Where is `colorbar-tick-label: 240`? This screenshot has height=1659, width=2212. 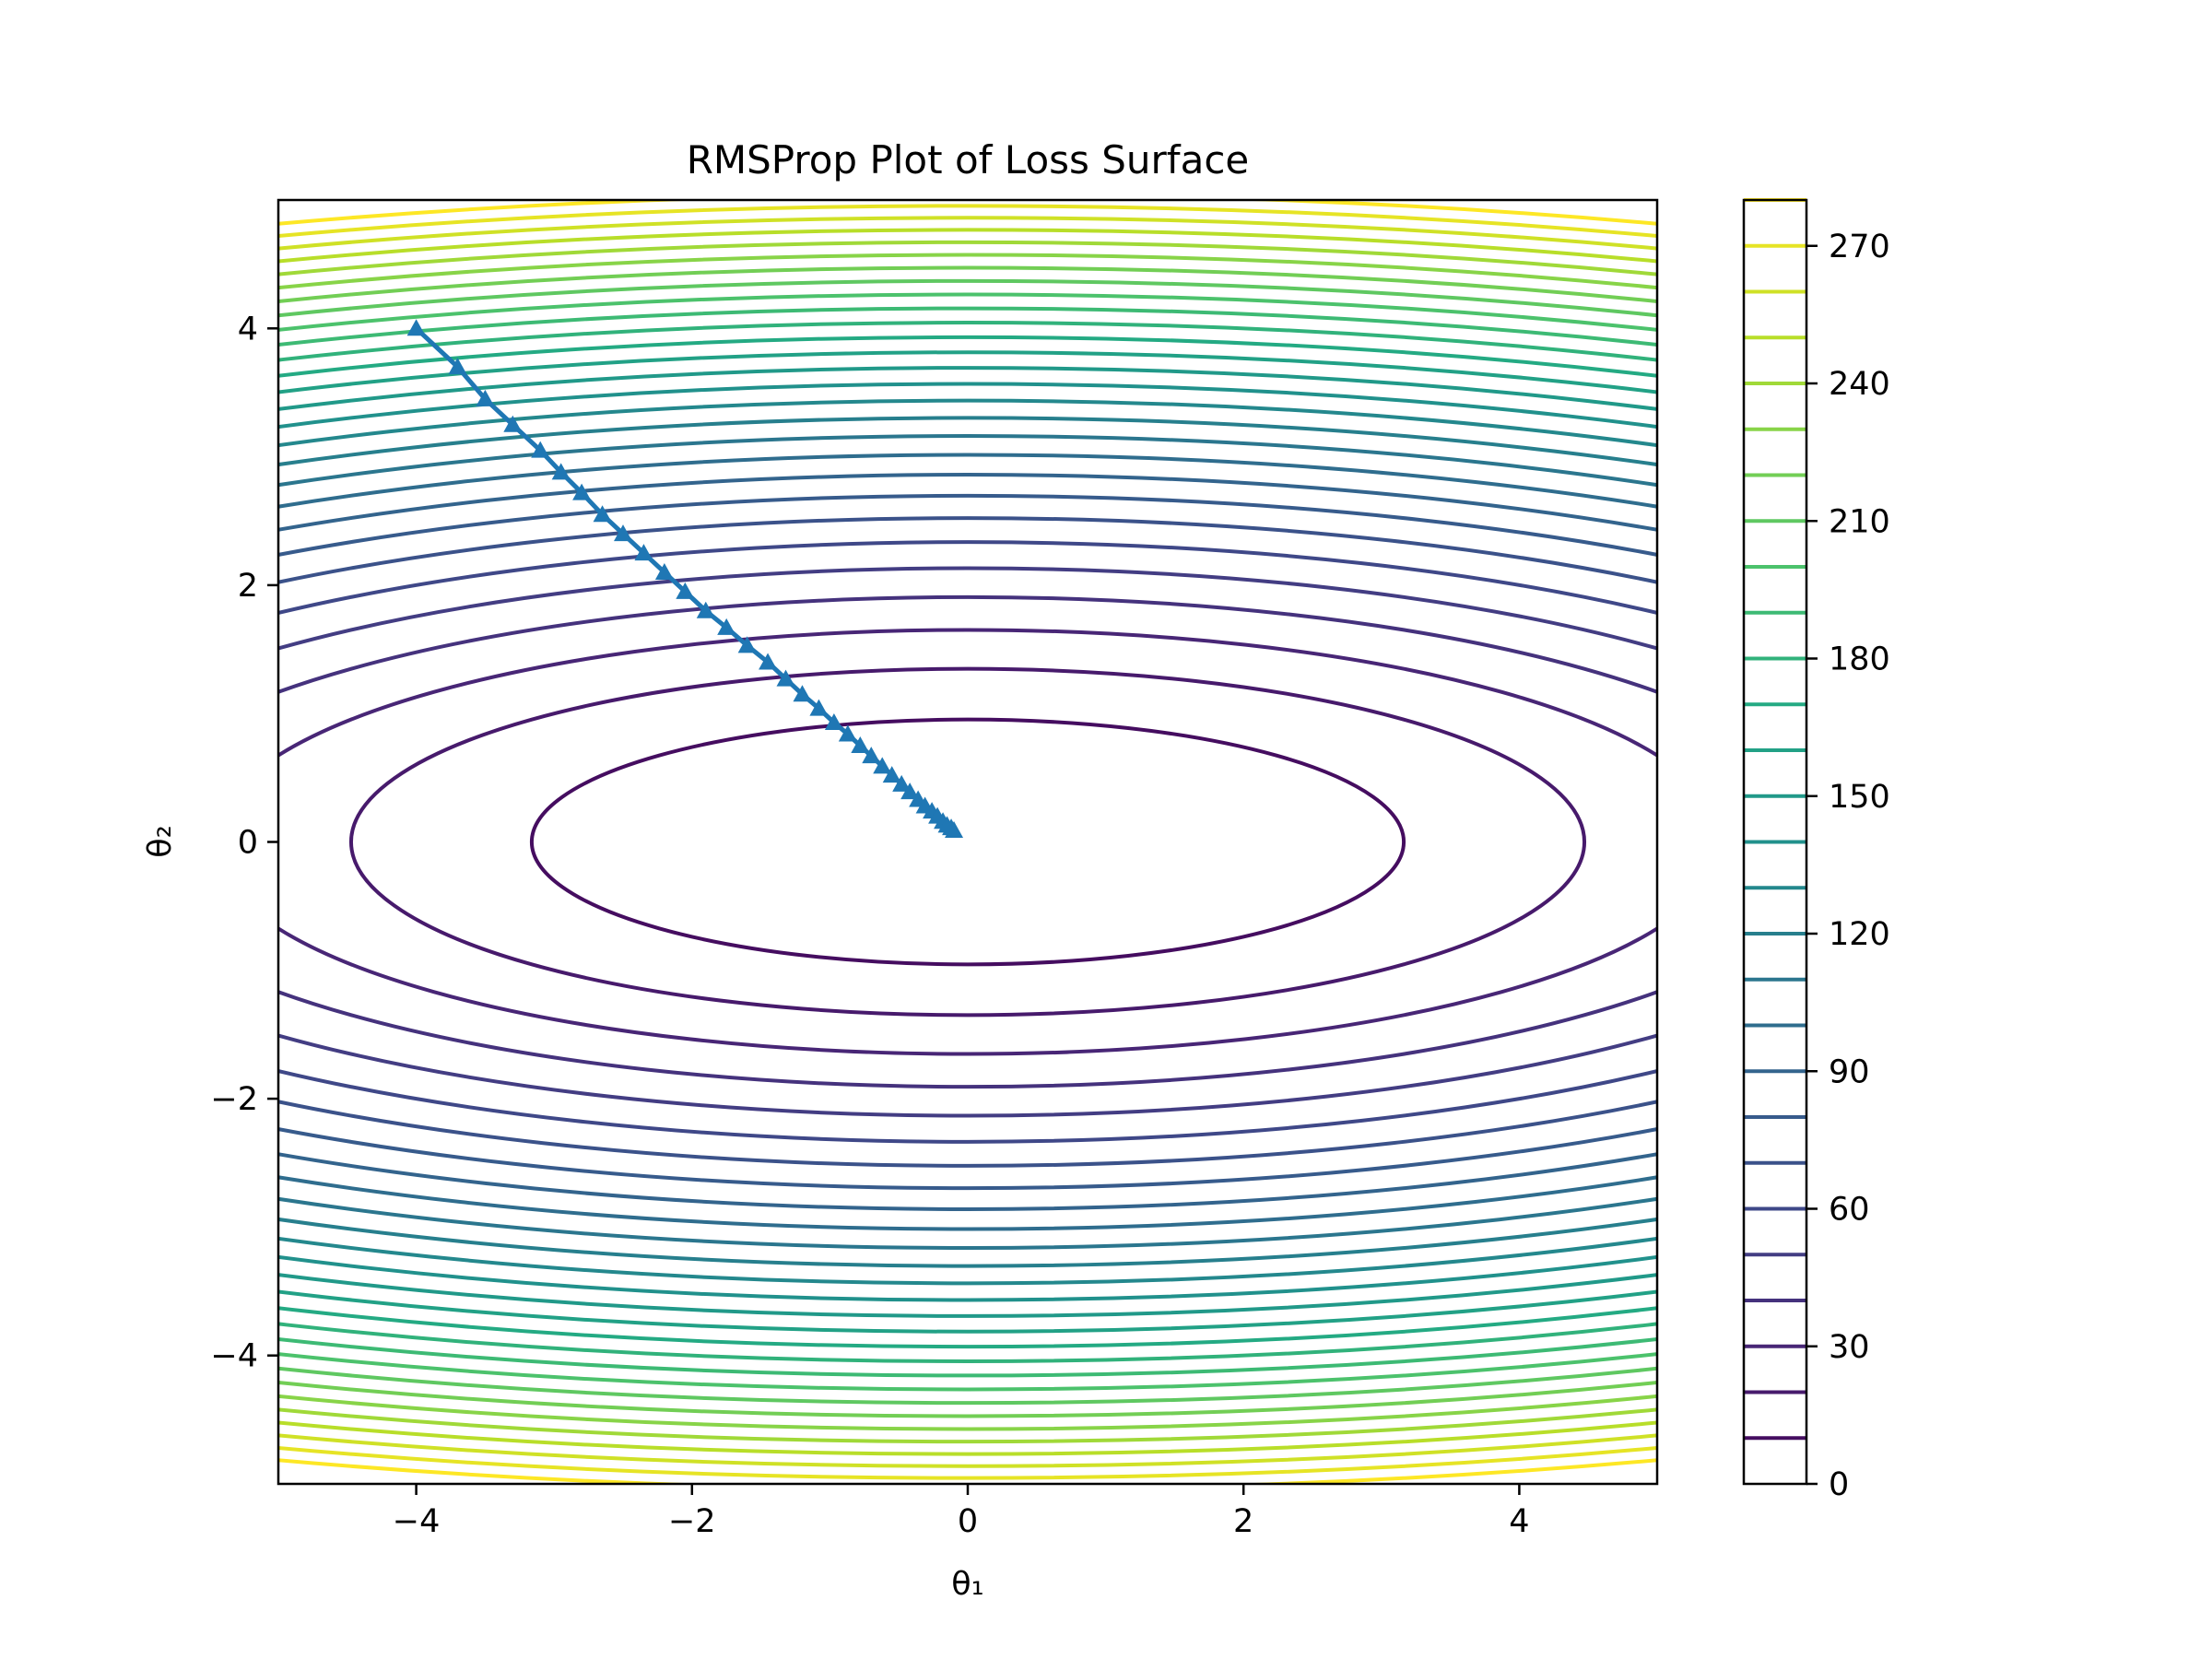
colorbar-tick-label: 240 is located at coordinates (1859, 384).